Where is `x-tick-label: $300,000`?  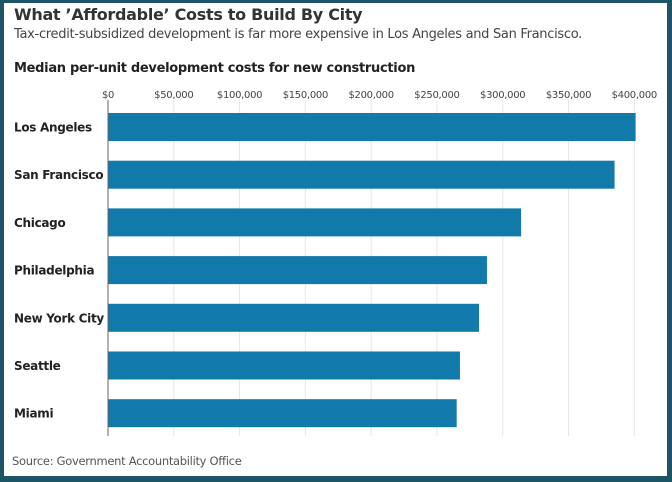
x-tick-label: $300,000 is located at coordinates (502, 95).